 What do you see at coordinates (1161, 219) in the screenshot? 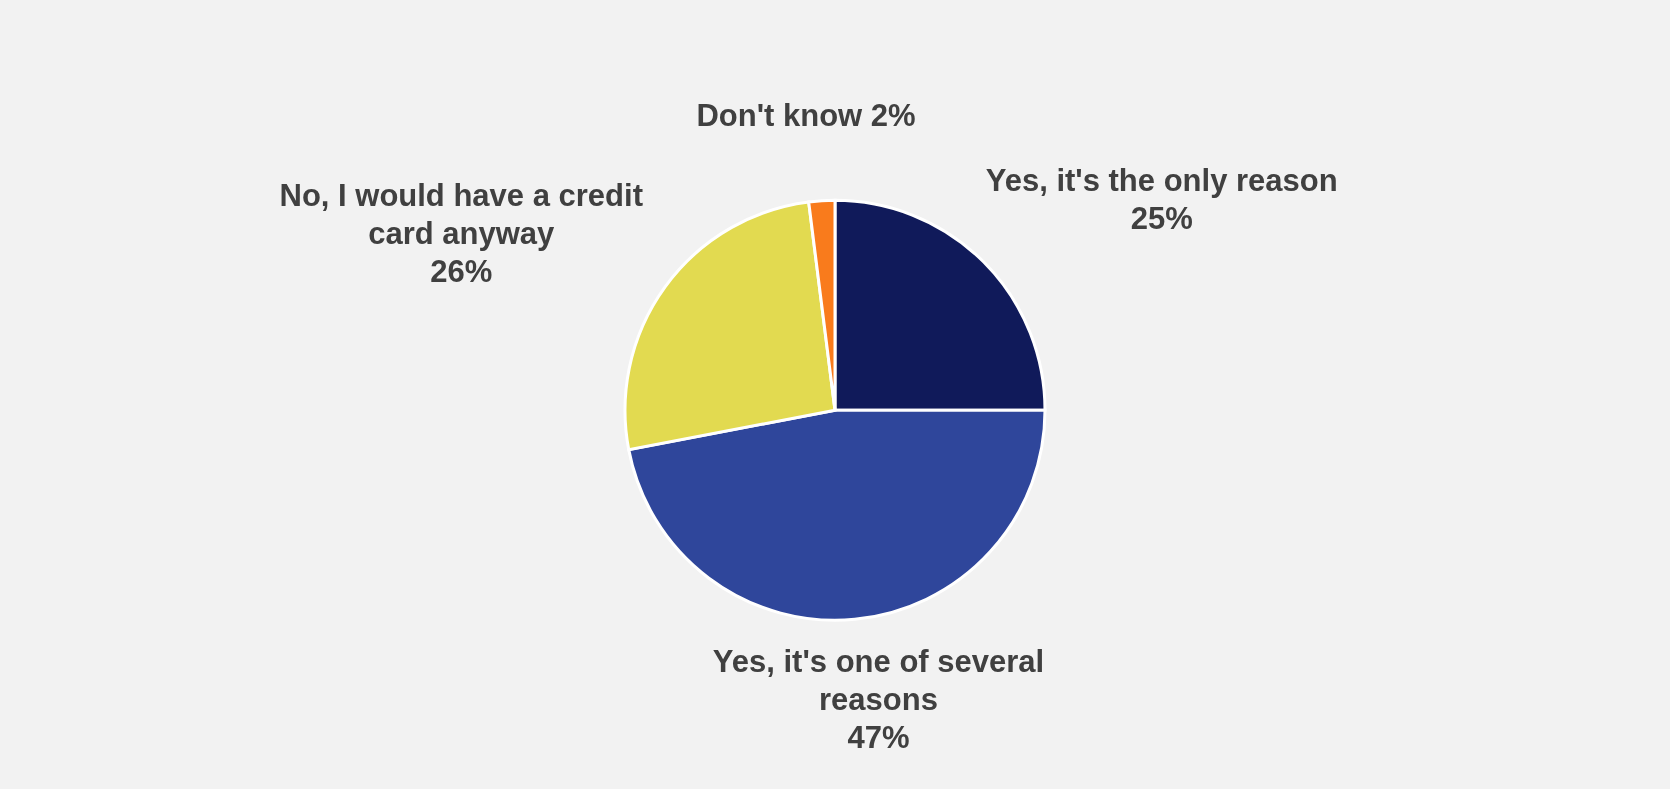
I see `data-label: 25%` at bounding box center [1161, 219].